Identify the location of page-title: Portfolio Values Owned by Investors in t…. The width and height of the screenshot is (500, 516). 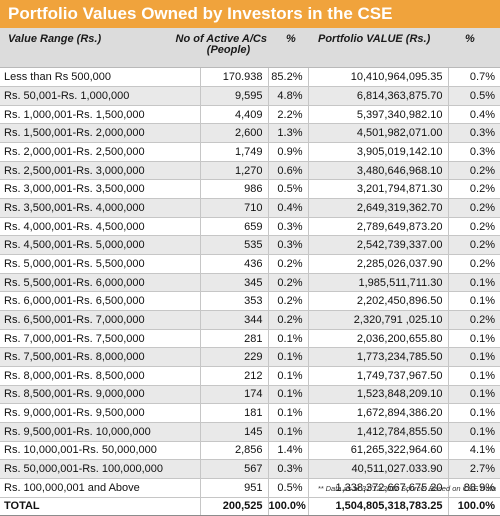
(250, 14).